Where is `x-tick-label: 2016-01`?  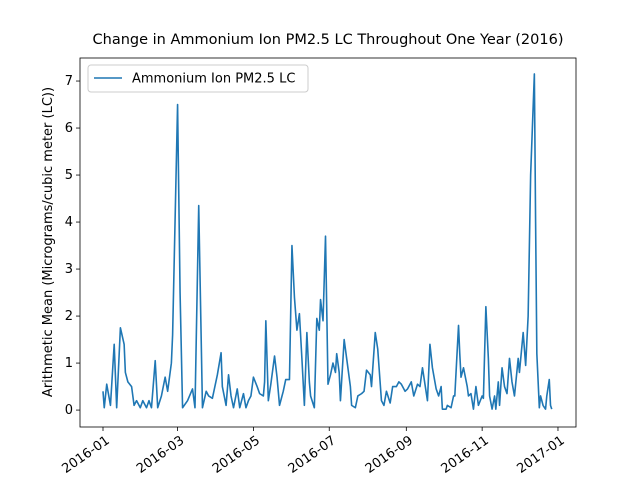
x-tick-label: 2016-01 is located at coordinates (85, 454).